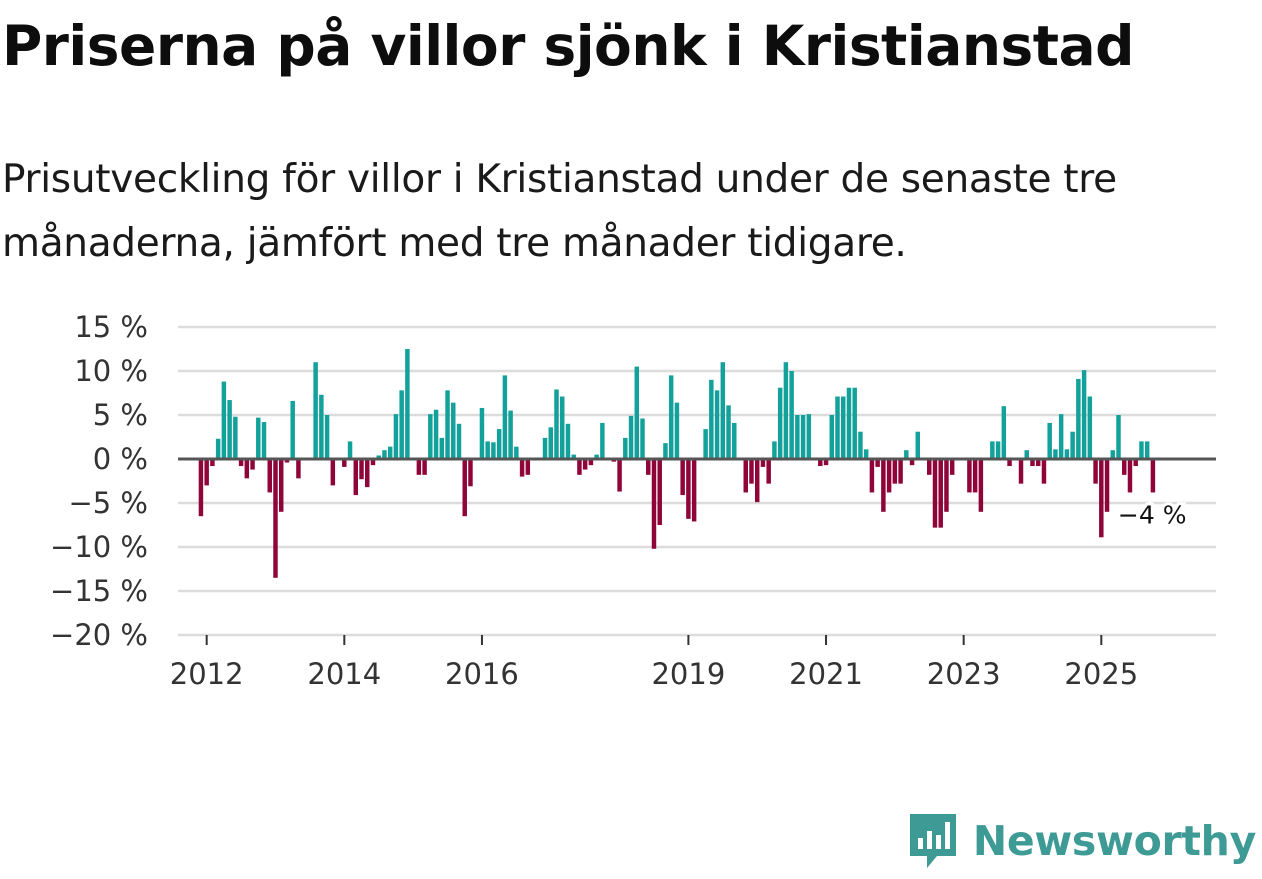 The height and width of the screenshot is (879, 1262). What do you see at coordinates (1152, 514) in the screenshot?
I see `value-annotation: −4 %` at bounding box center [1152, 514].